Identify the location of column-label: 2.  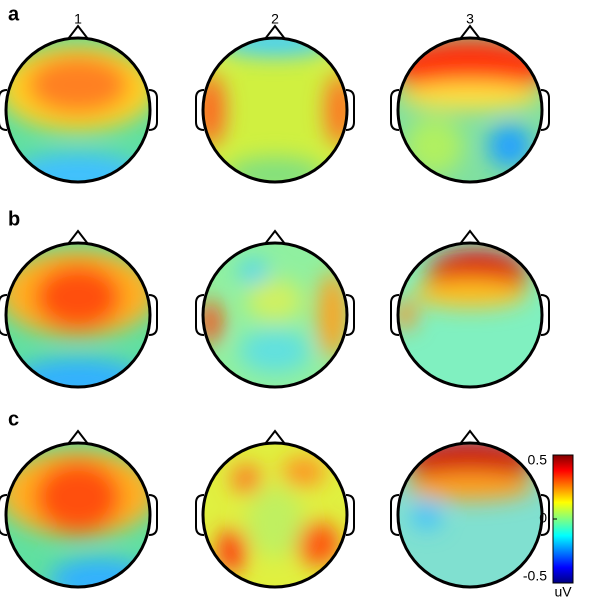
(275, 19).